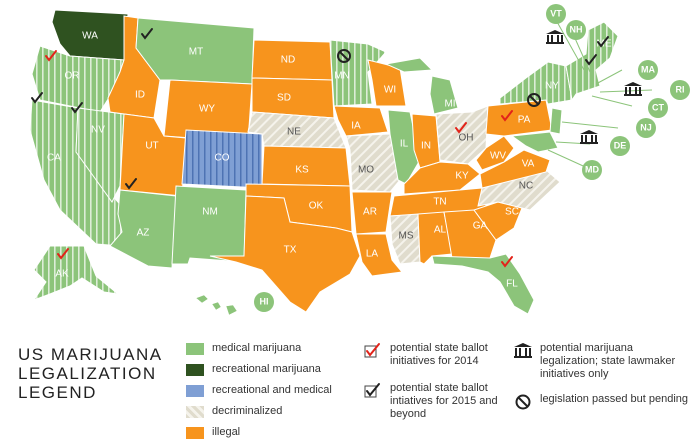 This screenshot has height=447, width=700. What do you see at coordinates (512, 212) in the screenshot?
I see `label-sc: SC` at bounding box center [512, 212].